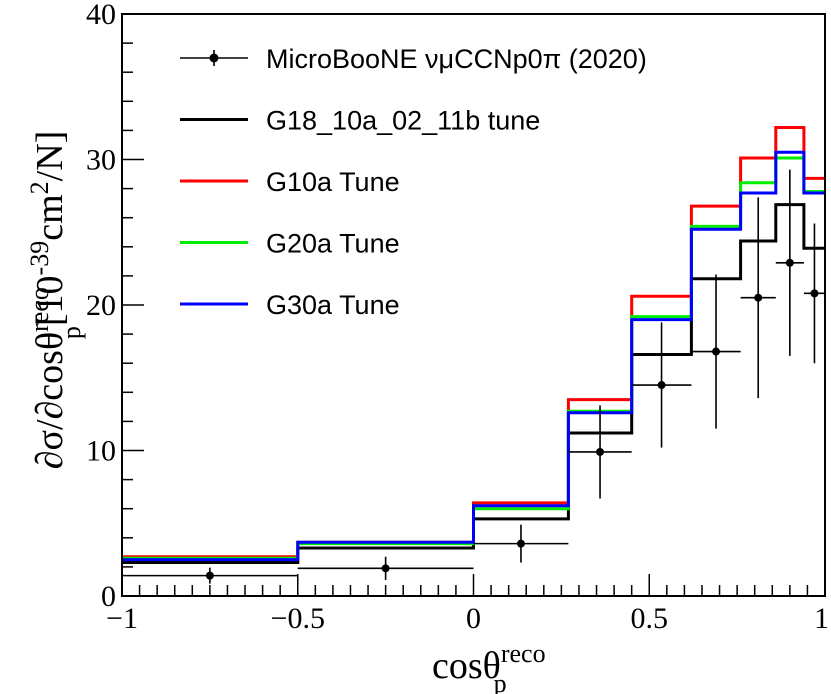 The height and width of the screenshot is (694, 831). I want to click on legend-label: G18_10a_02_11b tune, so click(403, 121).